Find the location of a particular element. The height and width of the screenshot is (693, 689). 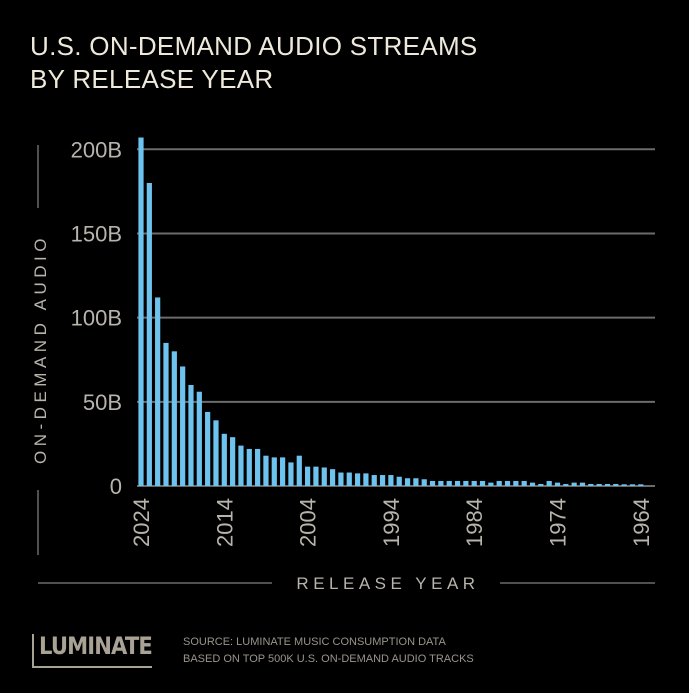

luminate-logo: LUMINATE is located at coordinates (92, 650).